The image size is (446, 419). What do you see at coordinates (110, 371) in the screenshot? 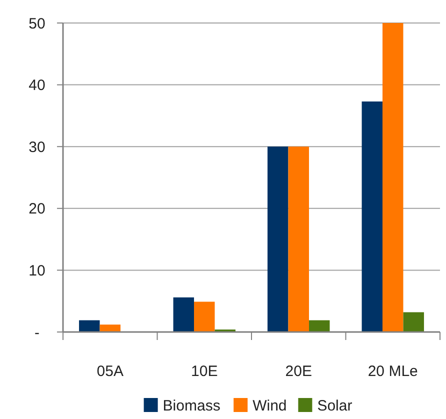
I see `x-tick-label: 05A` at bounding box center [110, 371].